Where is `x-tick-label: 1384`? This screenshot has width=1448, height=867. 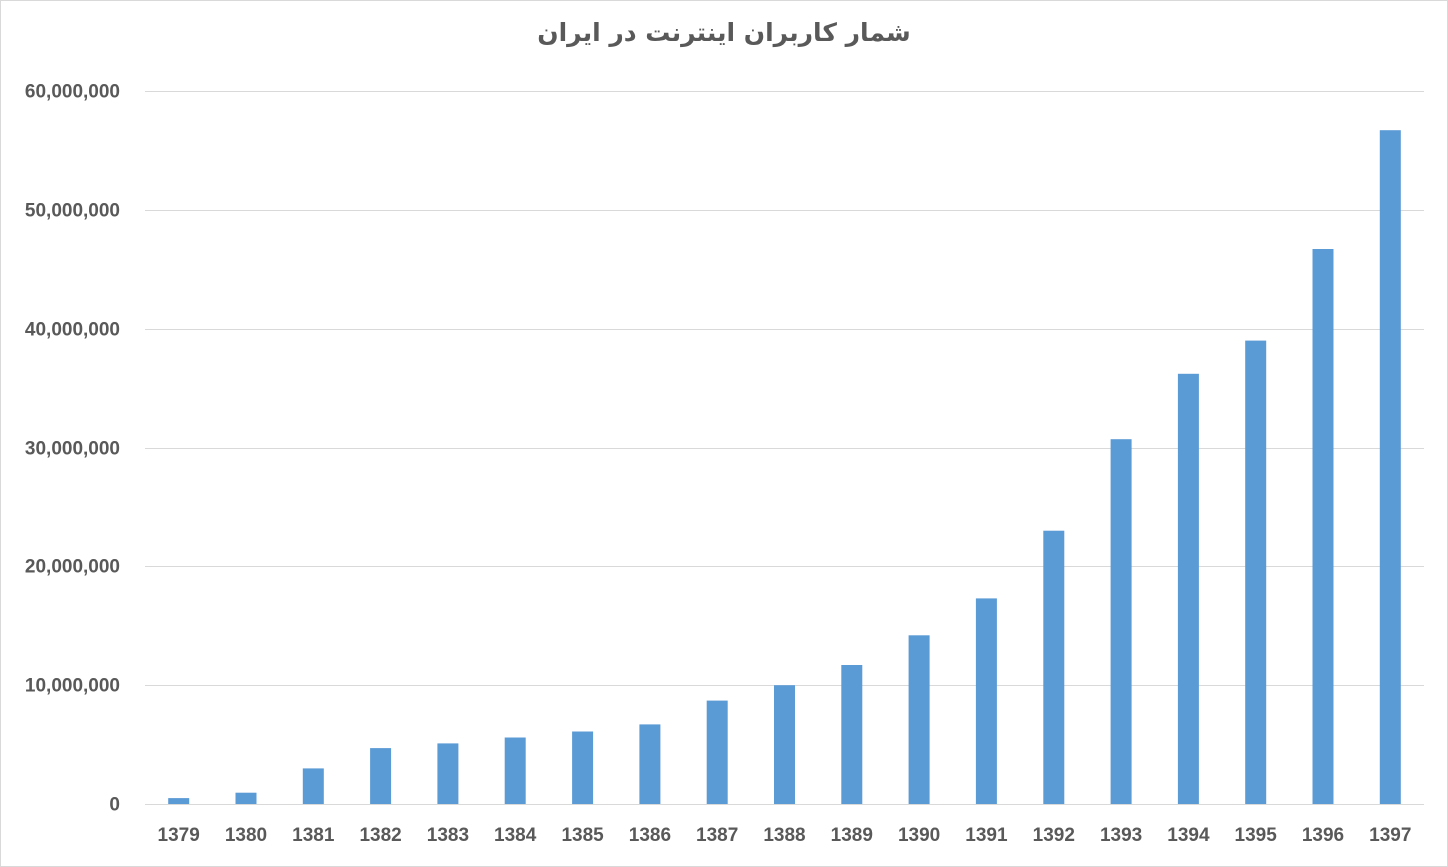 x-tick-label: 1384 is located at coordinates (515, 835).